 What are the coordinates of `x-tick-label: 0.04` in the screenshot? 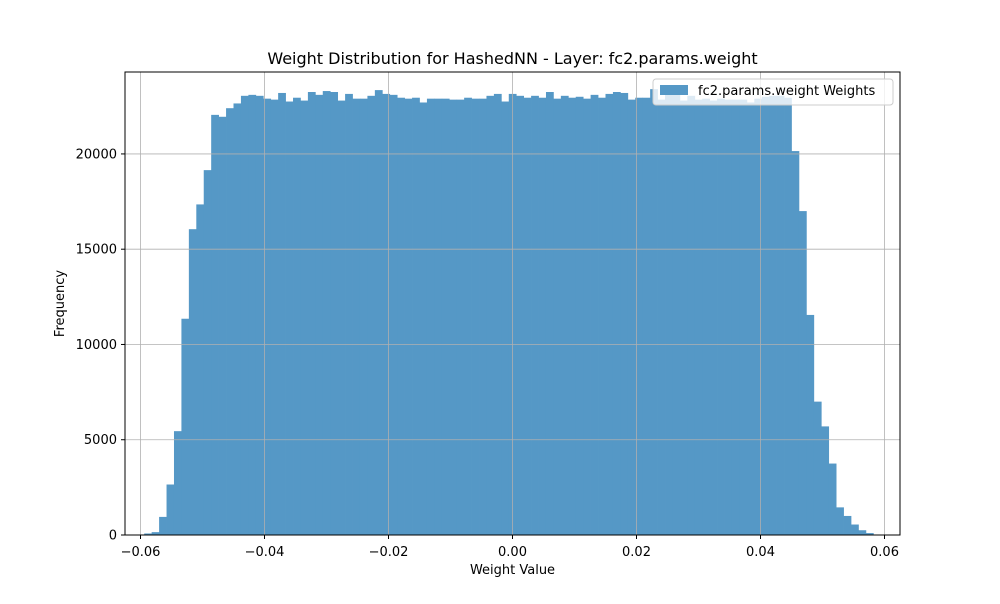 It's located at (760, 552).